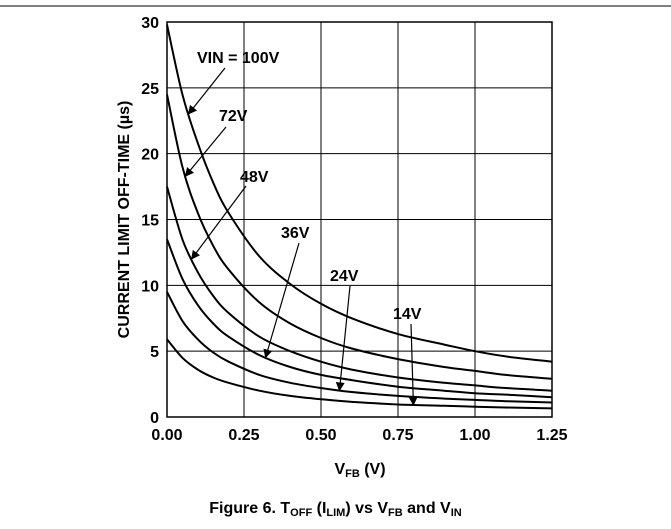  I want to click on y-tick-label: 15, so click(150, 221).